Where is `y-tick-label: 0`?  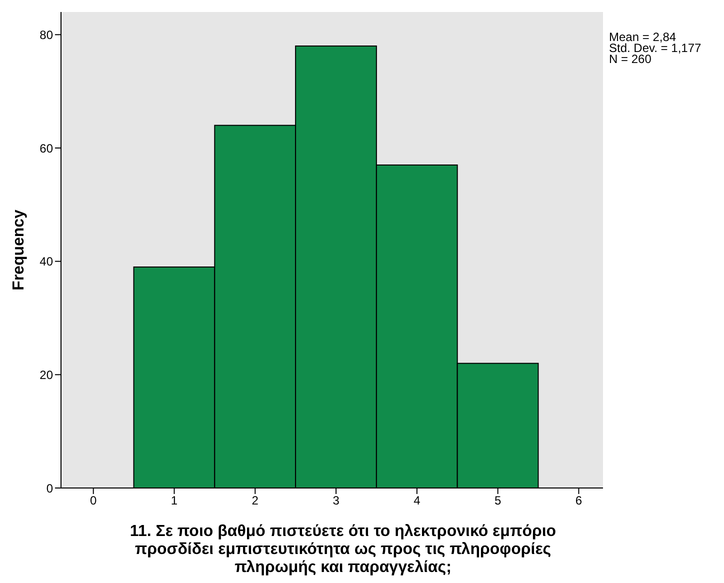 y-tick-label: 0 is located at coordinates (50, 488).